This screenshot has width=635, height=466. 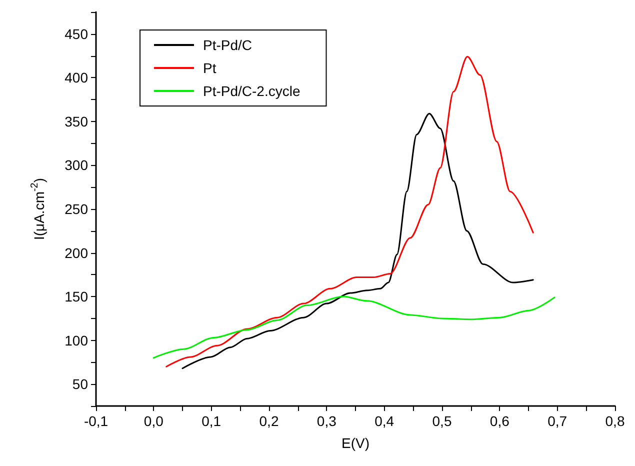 What do you see at coordinates (76, 78) in the screenshot?
I see `y-tick-label: 400` at bounding box center [76, 78].